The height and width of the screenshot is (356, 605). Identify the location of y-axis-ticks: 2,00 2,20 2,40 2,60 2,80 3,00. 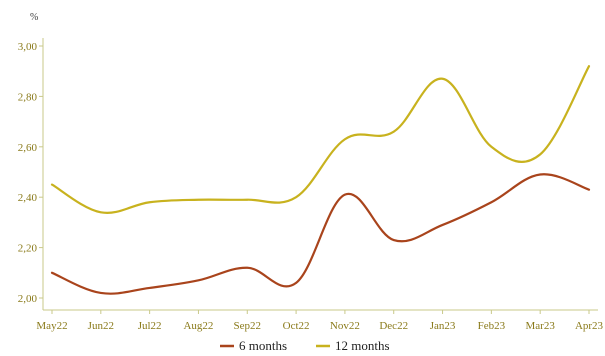
(30, 173).